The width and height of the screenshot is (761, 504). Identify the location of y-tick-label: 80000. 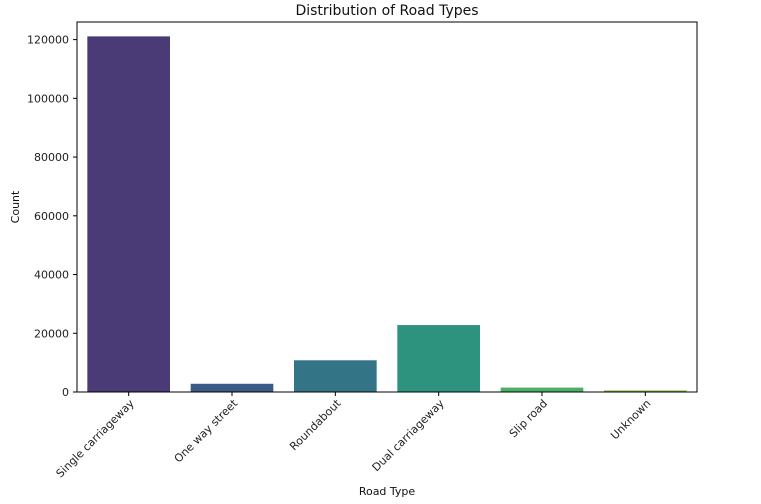
(51, 157).